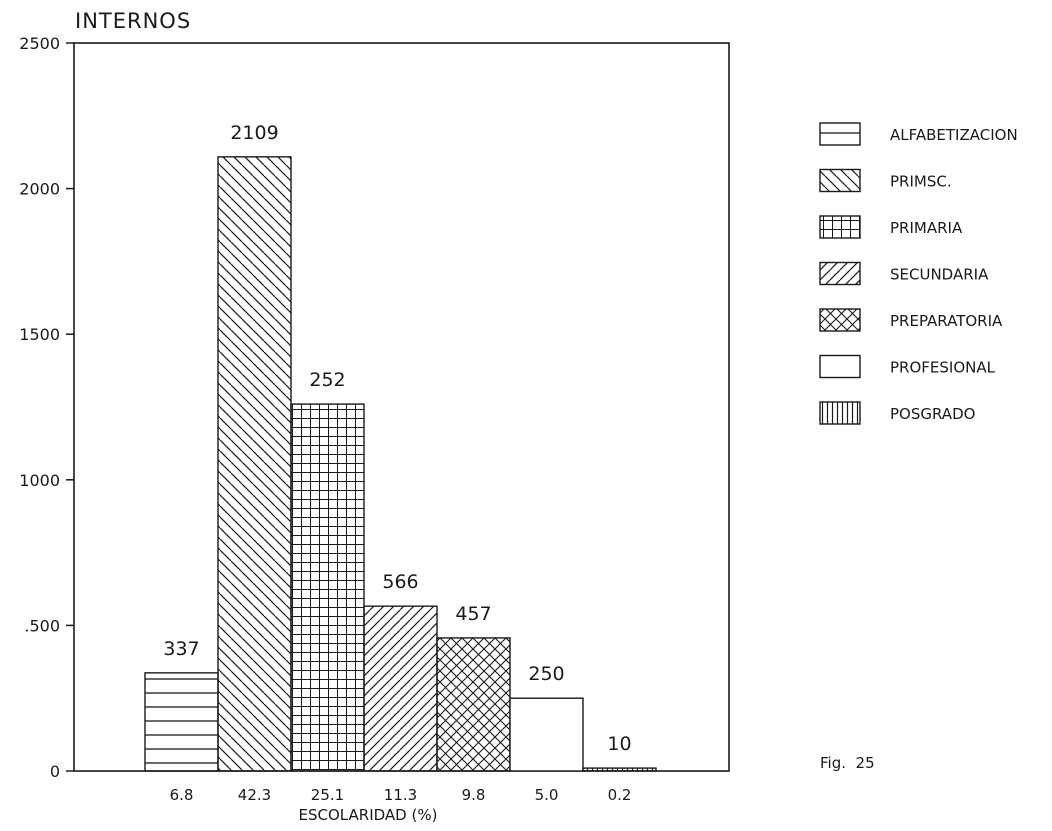 The image size is (1052, 831). I want to click on data-label: 2109, so click(254, 133).